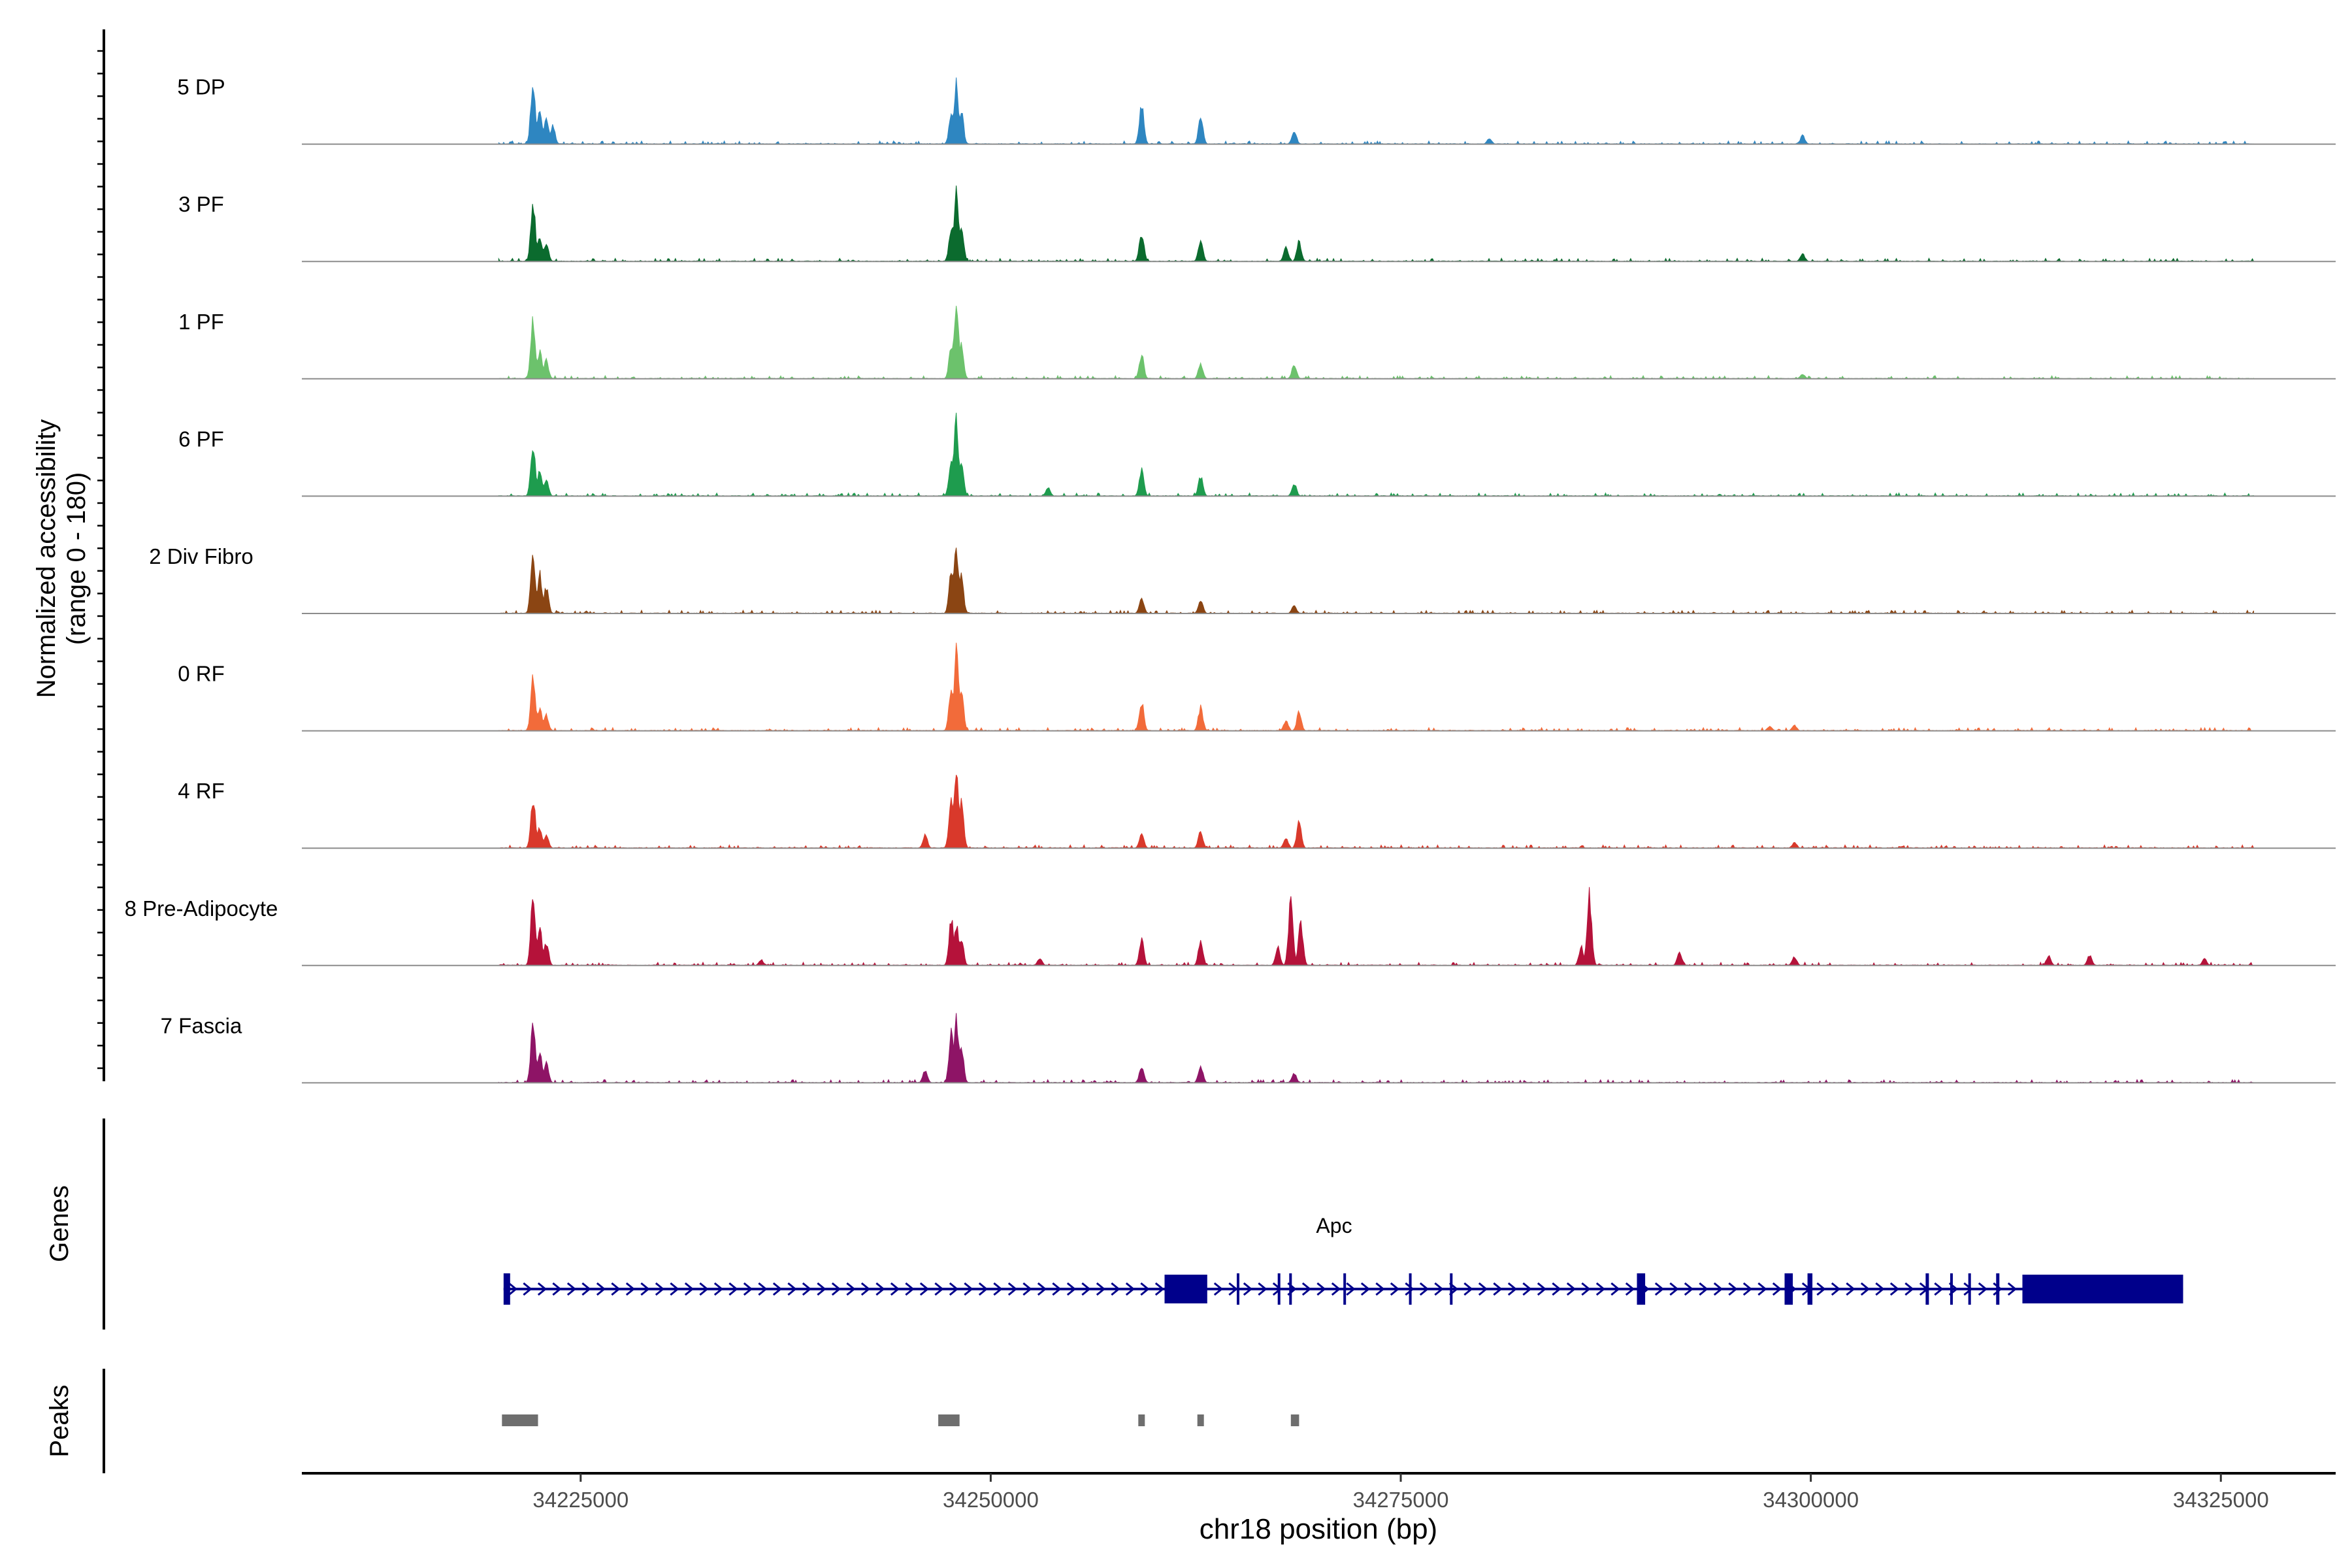 This screenshot has width=2352, height=1568. I want to click on x-axis-label: chr18 position (bp), so click(1318, 1529).